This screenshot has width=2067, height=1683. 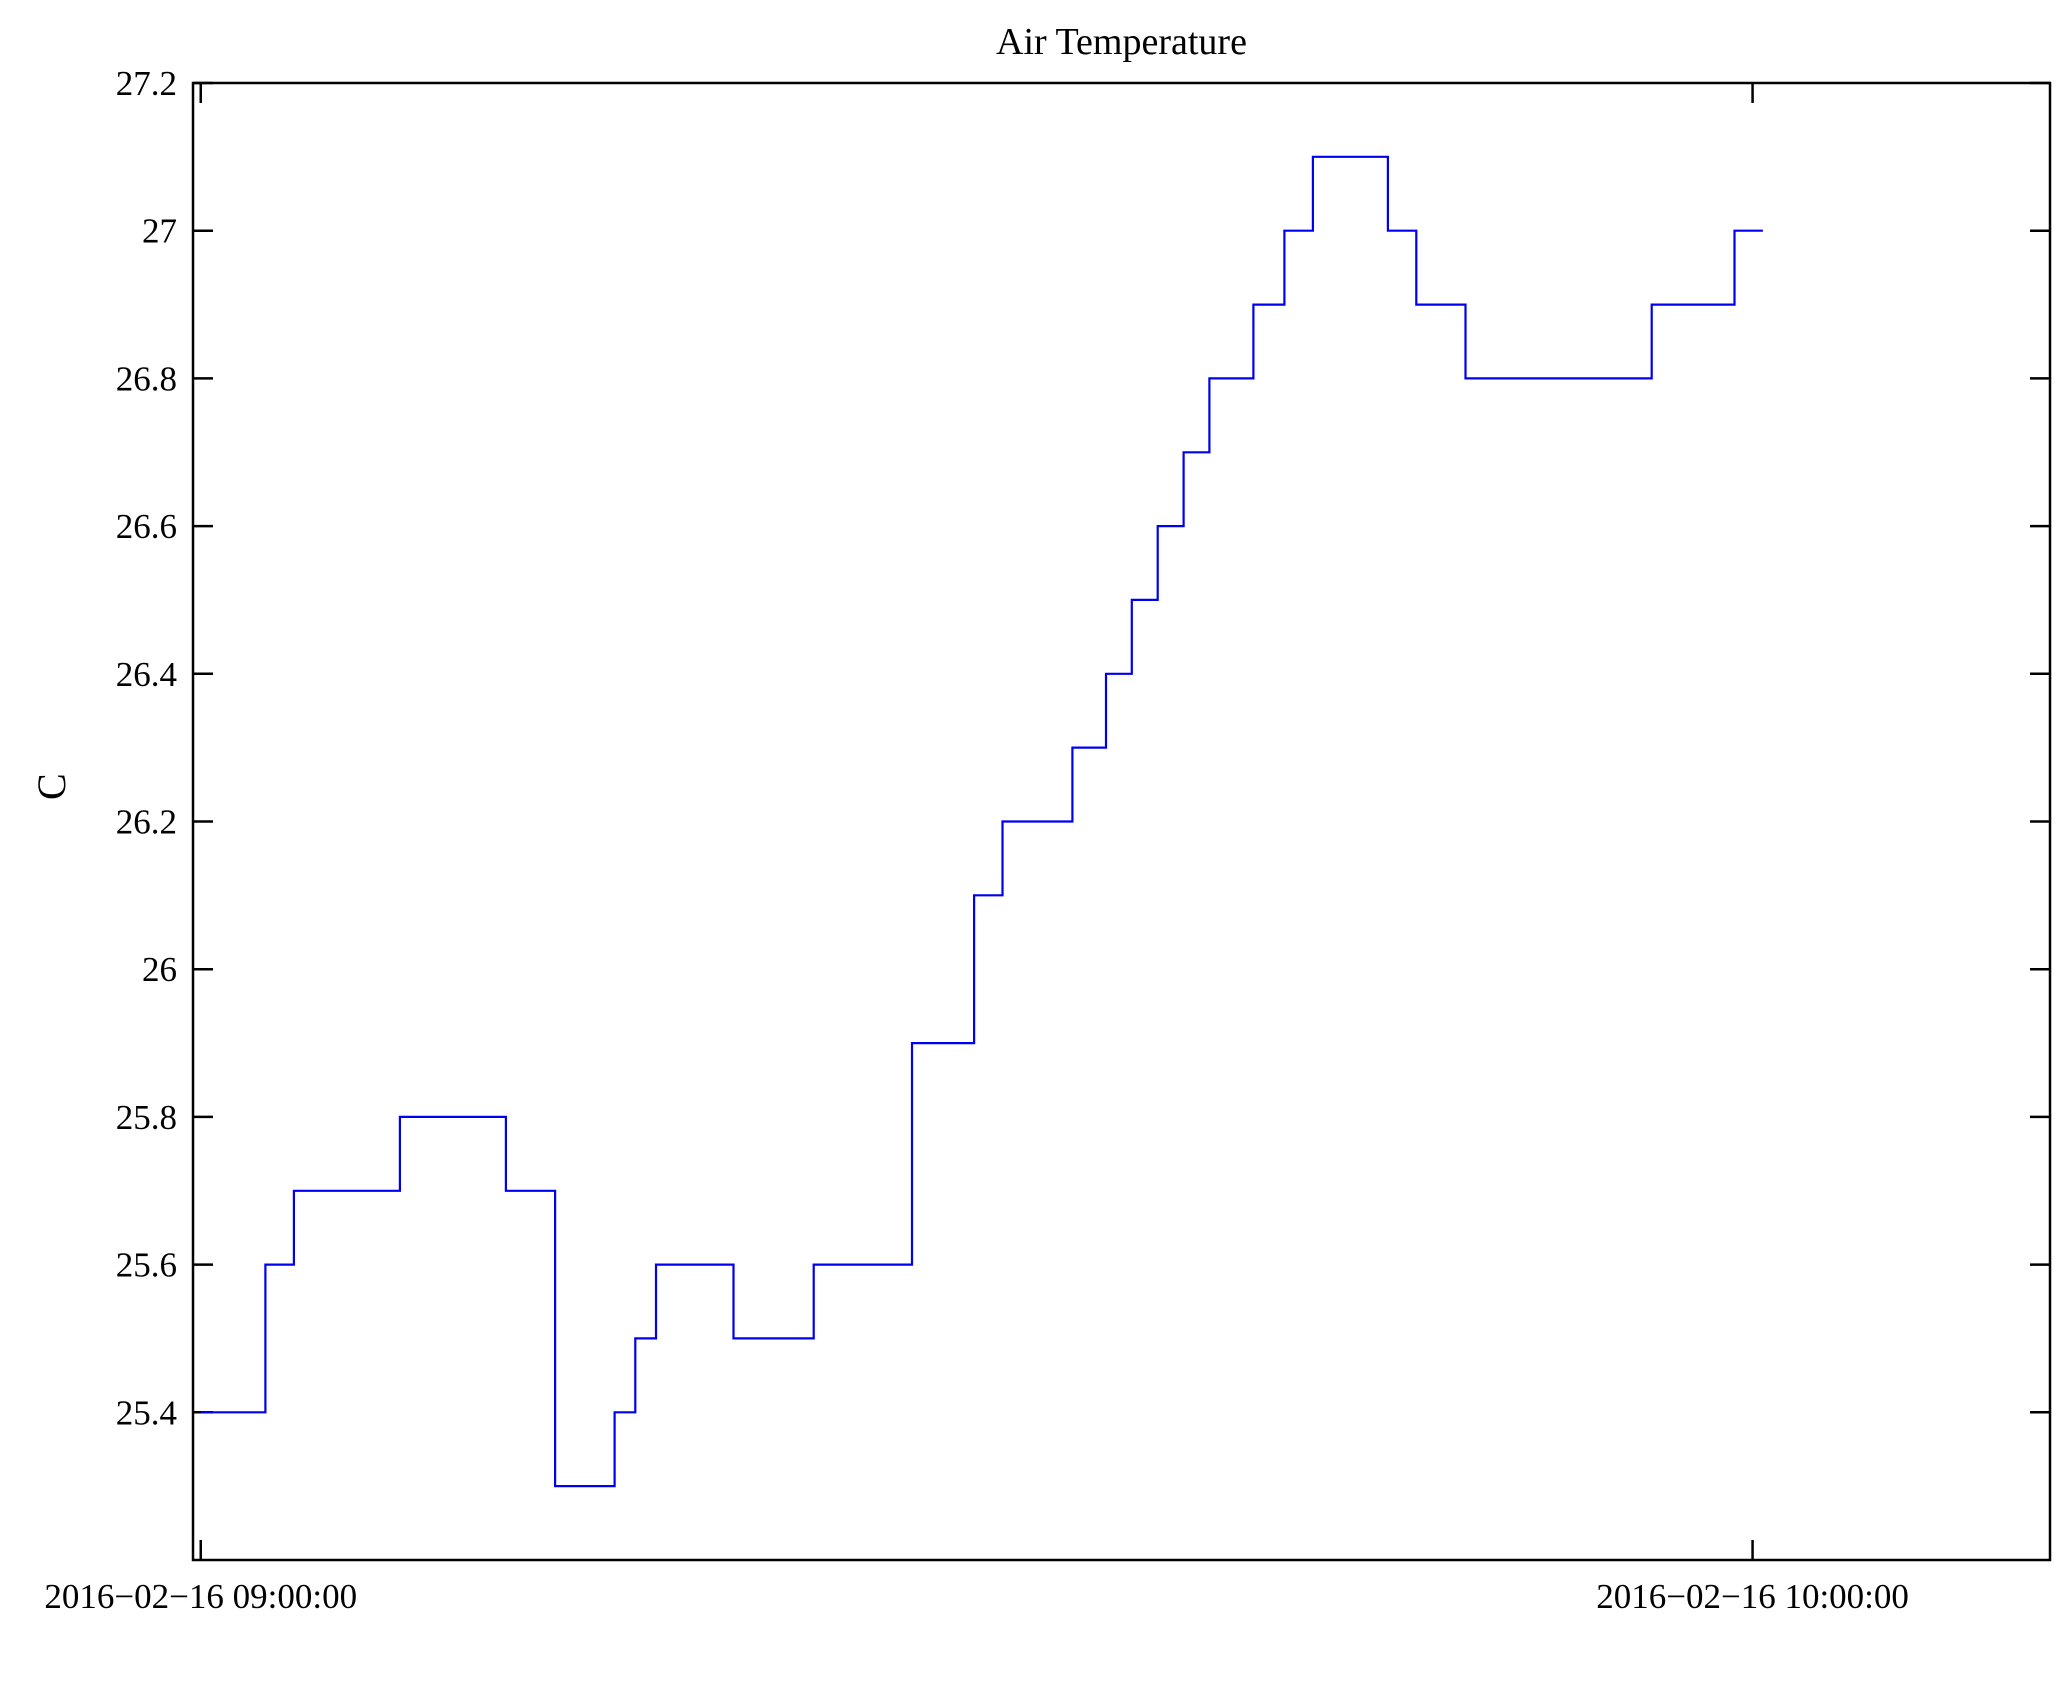 What do you see at coordinates (146, 1412) in the screenshot?
I see `y-tick-label: 25.4` at bounding box center [146, 1412].